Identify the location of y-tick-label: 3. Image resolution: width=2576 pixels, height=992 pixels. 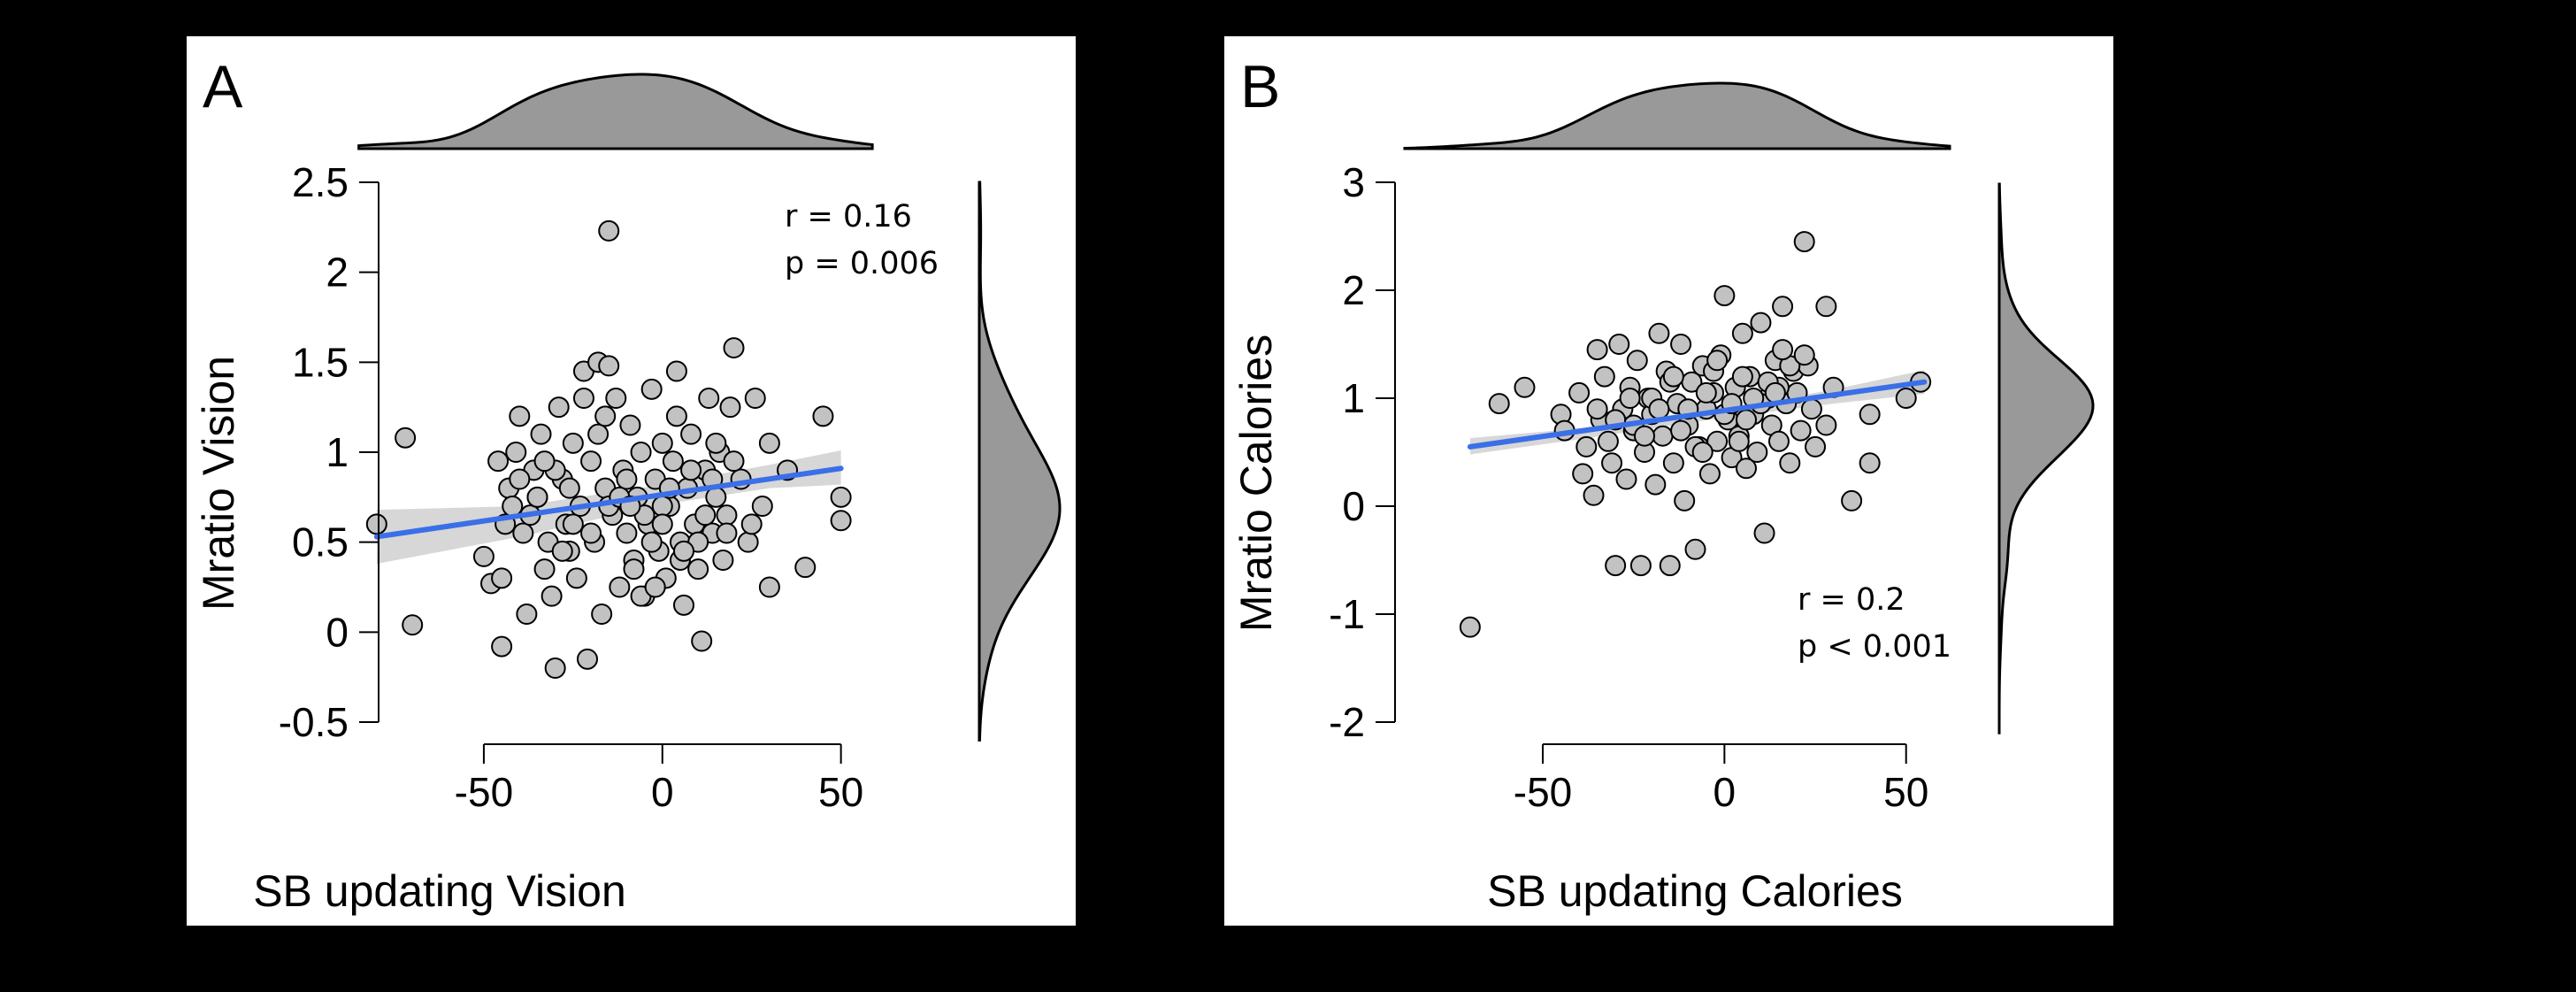
(1353, 182).